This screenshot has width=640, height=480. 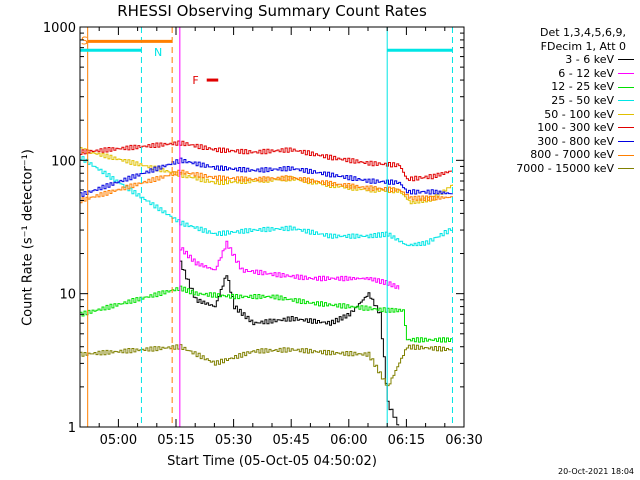 I want to click on legend-entry: 12 - 25 keV, so click(x=552, y=87).